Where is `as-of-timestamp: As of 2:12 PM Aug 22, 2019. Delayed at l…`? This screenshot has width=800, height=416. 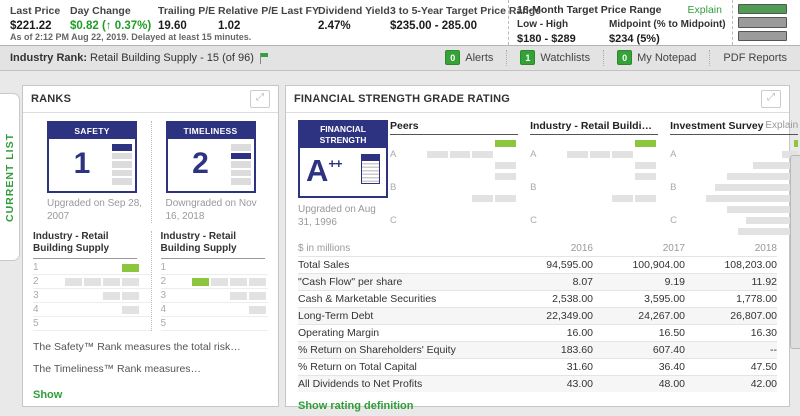 as-of-timestamp: As of 2:12 PM Aug 22, 2019. Delayed at l… is located at coordinates (131, 37).